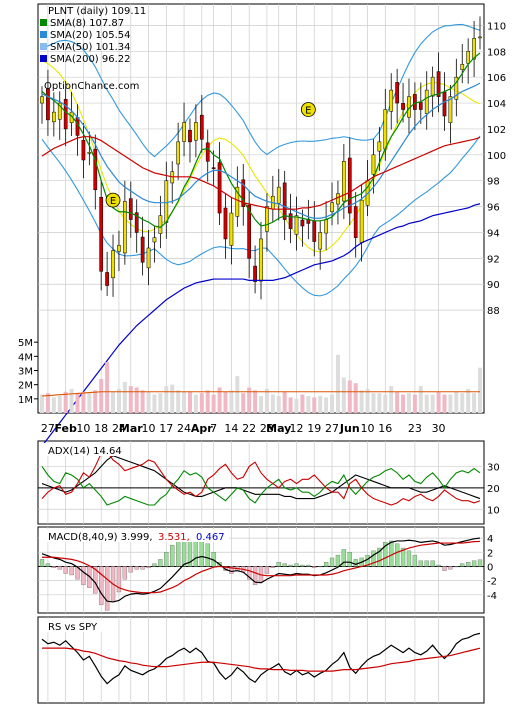 This screenshot has width=526, height=710. I want to click on macd-title-bg, so click(134, 535).